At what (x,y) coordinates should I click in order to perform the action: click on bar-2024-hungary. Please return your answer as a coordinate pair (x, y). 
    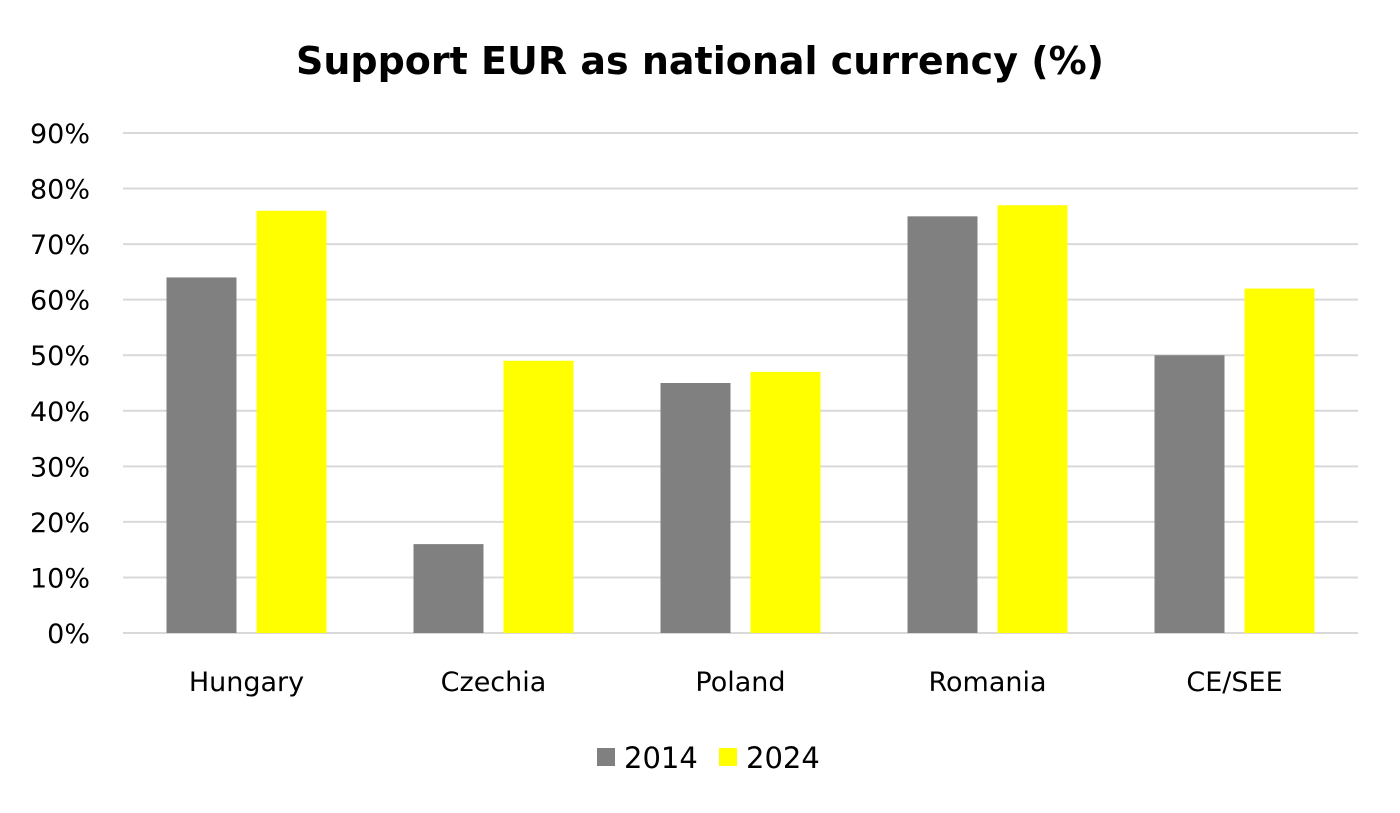
    Looking at the image, I should click on (291, 421).